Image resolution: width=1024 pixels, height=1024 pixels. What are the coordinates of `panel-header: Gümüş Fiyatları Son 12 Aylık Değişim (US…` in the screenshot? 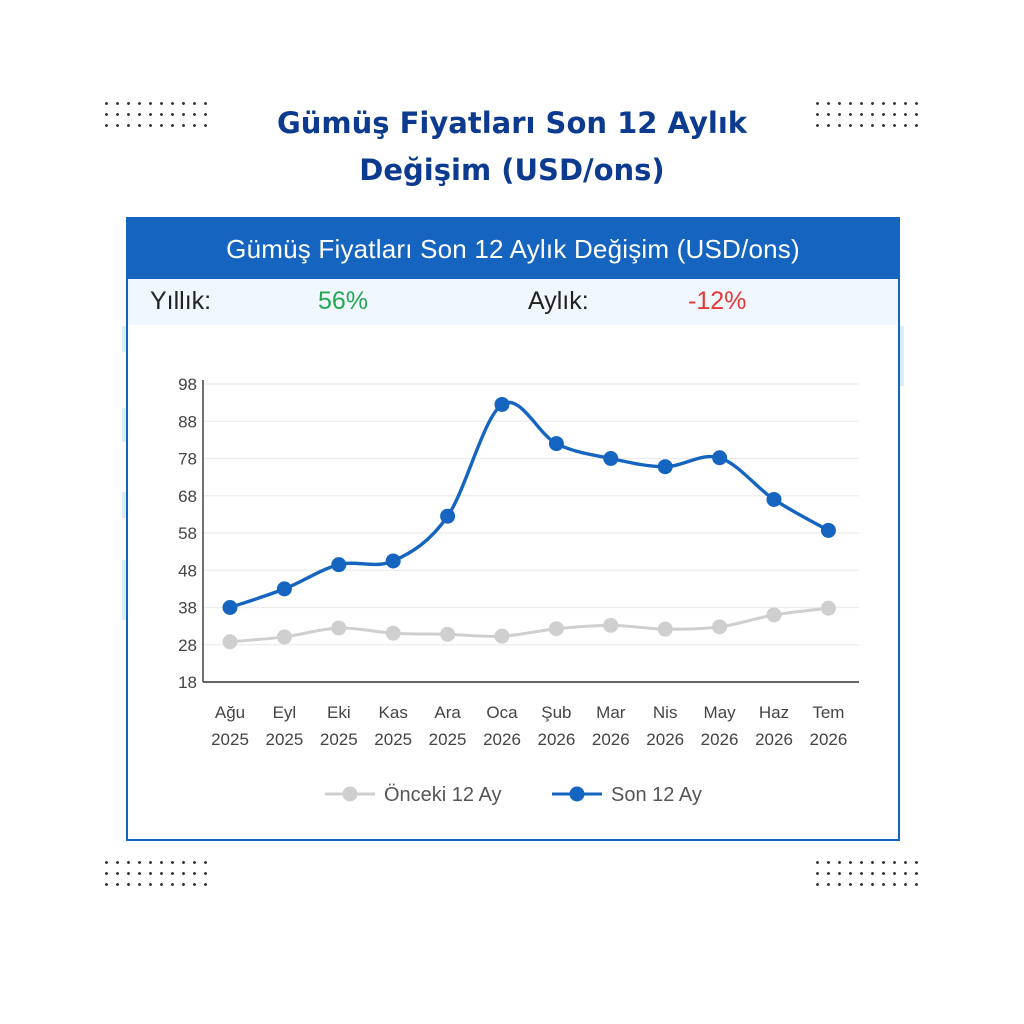 It's located at (513, 249).